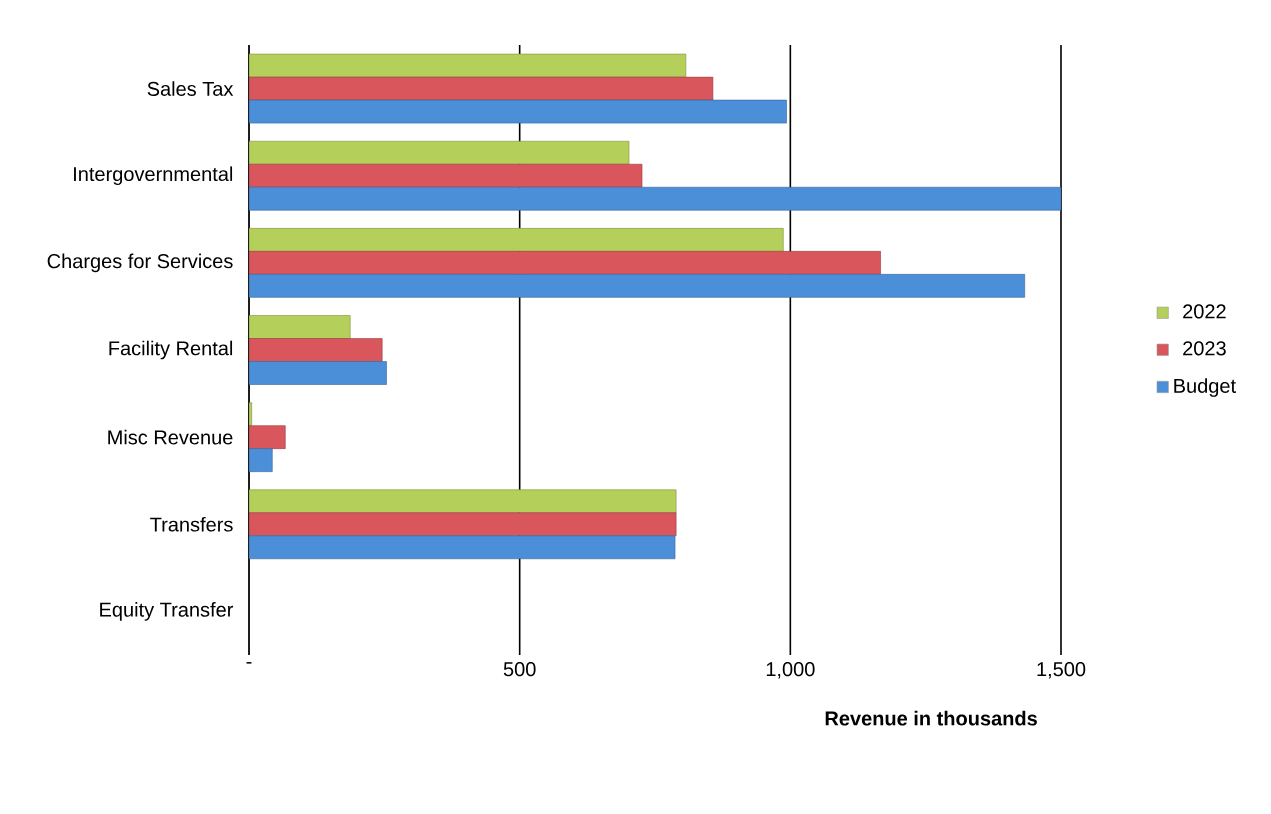 This screenshot has height=814, width=1271. What do you see at coordinates (190, 88) in the screenshot?
I see `y-tick-label: Sales Tax` at bounding box center [190, 88].